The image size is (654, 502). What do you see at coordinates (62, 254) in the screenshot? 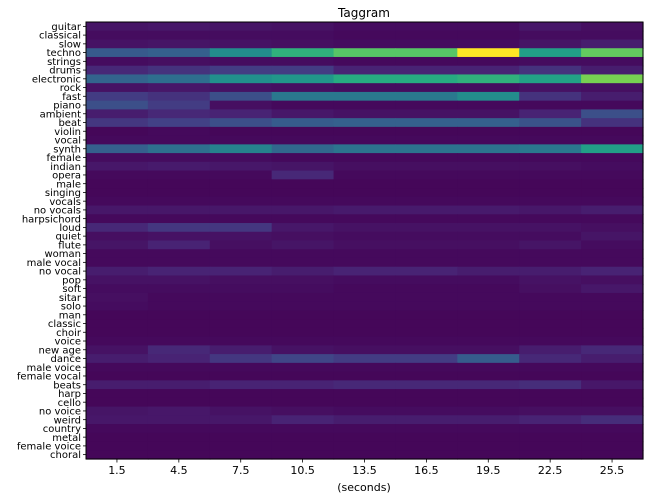
I see `y-tick-label: woman` at bounding box center [62, 254].